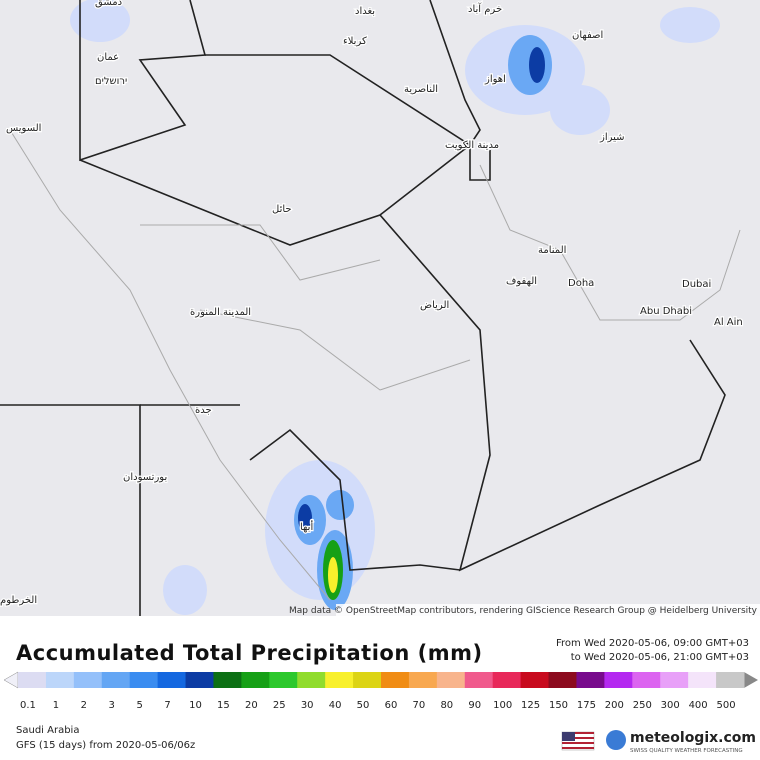  What do you see at coordinates (355, 41) in the screenshot?
I see `city-label: كربلاء` at bounding box center [355, 41].